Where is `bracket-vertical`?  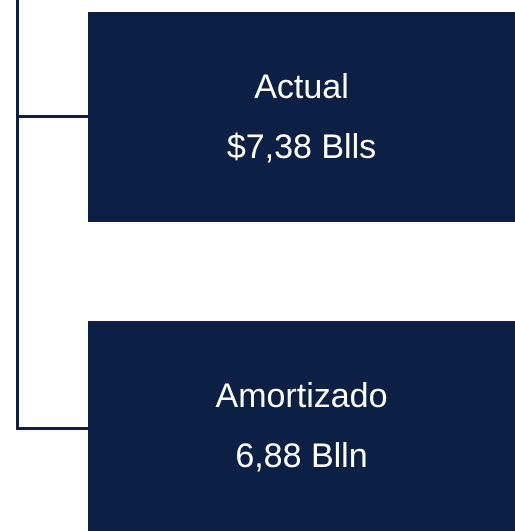
bracket-vertical is located at coordinates (17, 215).